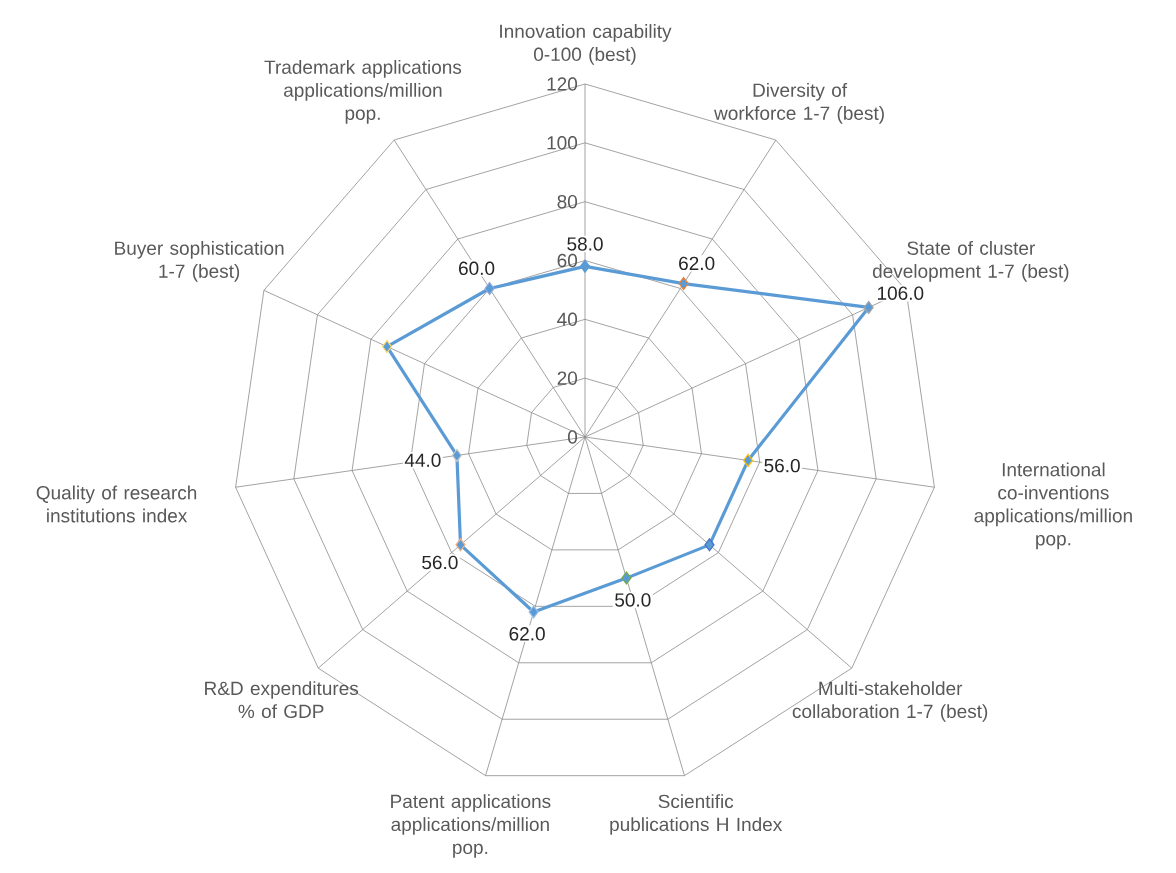 Image resolution: width=1176 pixels, height=873 pixels. What do you see at coordinates (585, 244) in the screenshot?
I see `data-label: 58.0` at bounding box center [585, 244].